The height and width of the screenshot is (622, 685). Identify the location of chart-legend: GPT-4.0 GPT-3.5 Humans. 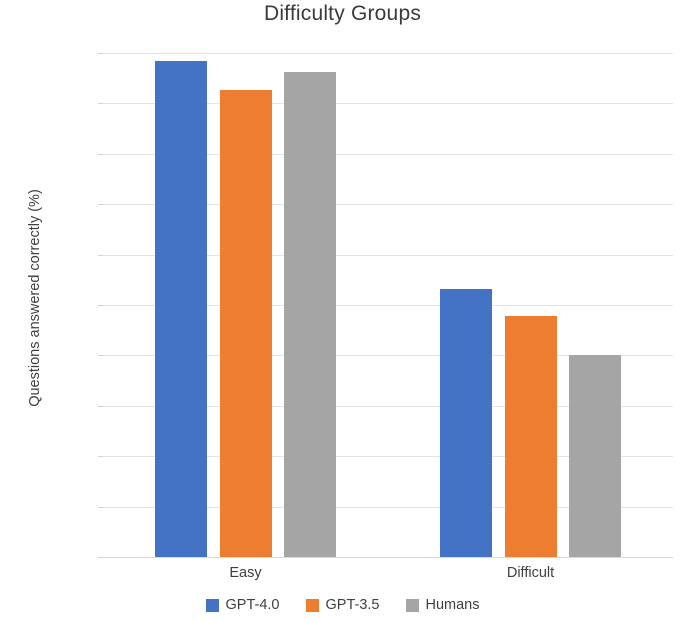
(342, 605).